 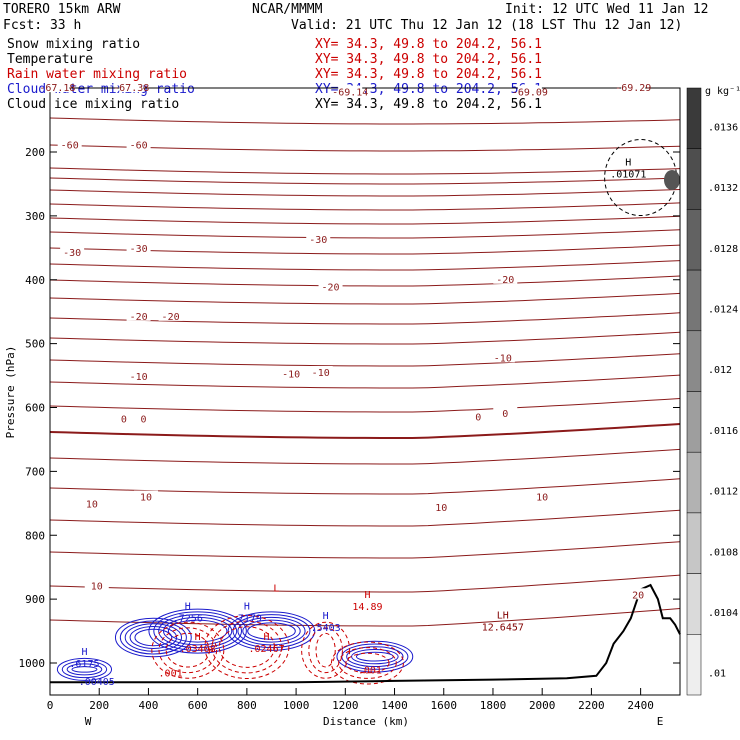 What do you see at coordinates (62, 9) in the screenshot?
I see `model-title: TORERO 15km ARW` at bounding box center [62, 9].